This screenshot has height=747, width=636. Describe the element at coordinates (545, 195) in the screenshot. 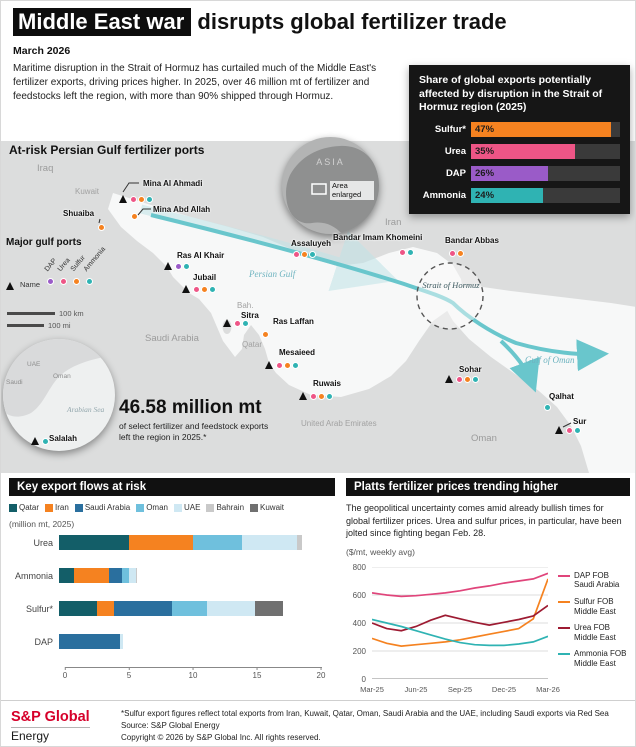

I see `share-bar-track: 24%` at that location.